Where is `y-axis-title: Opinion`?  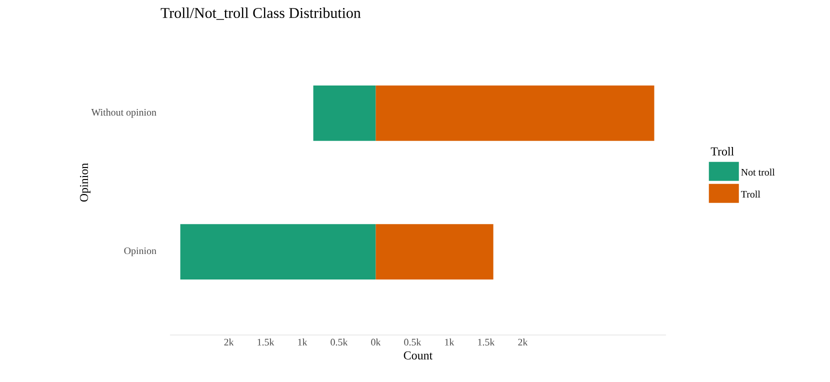 y-axis-title: Opinion is located at coordinates (85, 182).